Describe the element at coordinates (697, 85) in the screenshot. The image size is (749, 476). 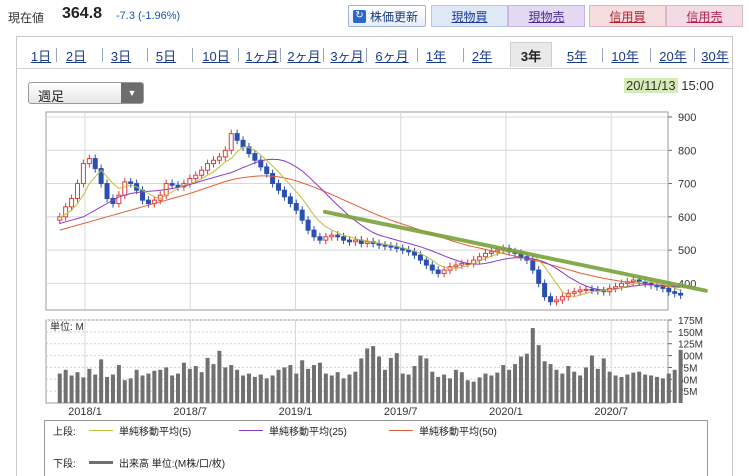
I see `timestamp-time: 15:00` at that location.